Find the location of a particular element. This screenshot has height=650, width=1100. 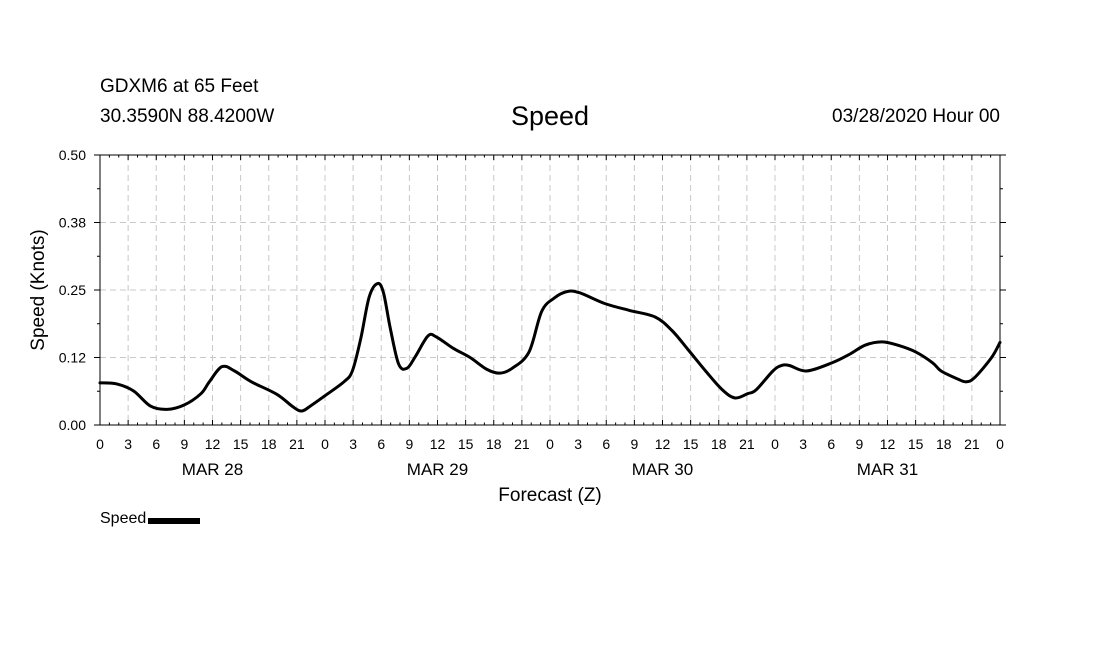

x-axis-title: Forecast (Z) is located at coordinates (549, 495).